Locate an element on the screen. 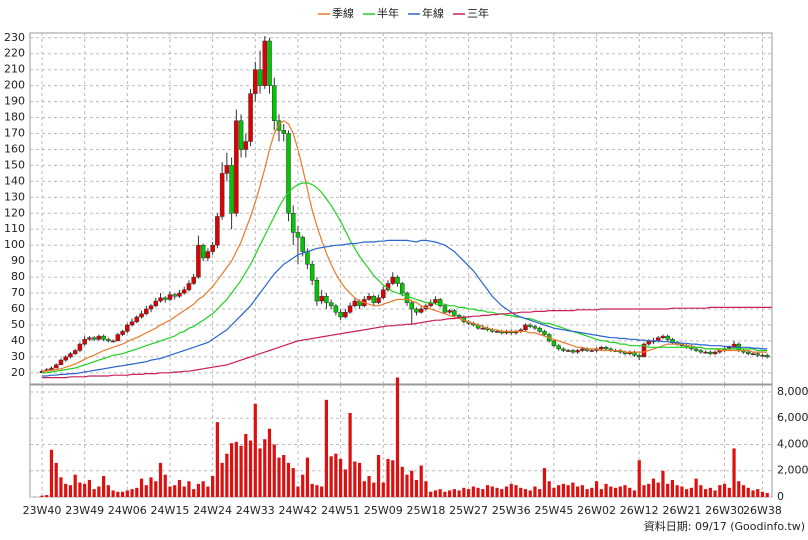 Image resolution: width=808 pixels, height=540 pixels. y-tick-label: 80 is located at coordinates (18, 276).